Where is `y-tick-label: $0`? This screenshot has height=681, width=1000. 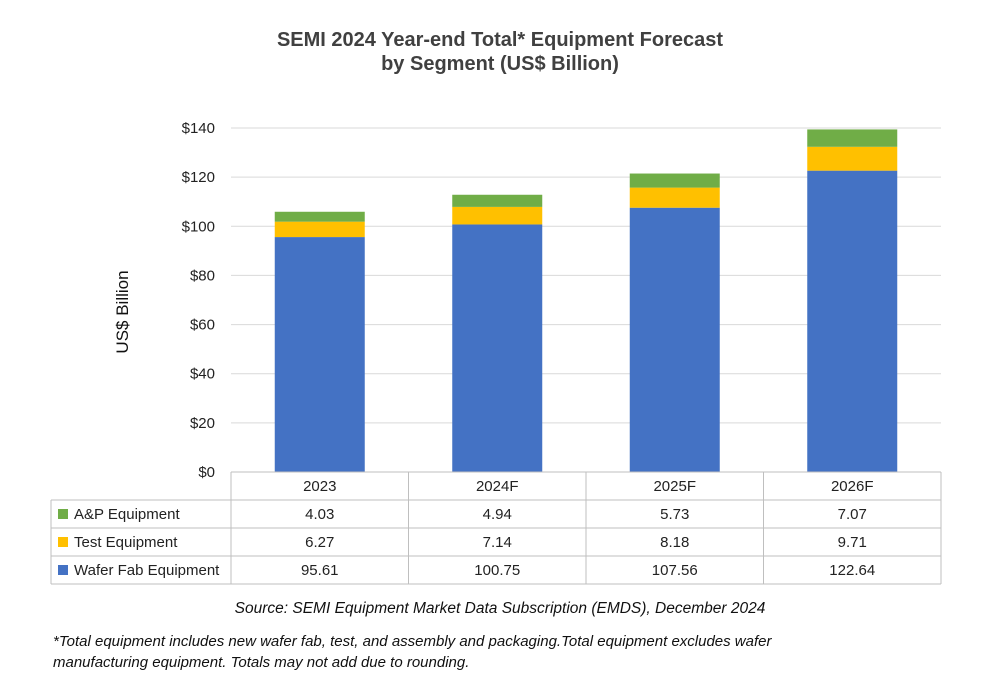 y-tick-label: $0 is located at coordinates (206, 472).